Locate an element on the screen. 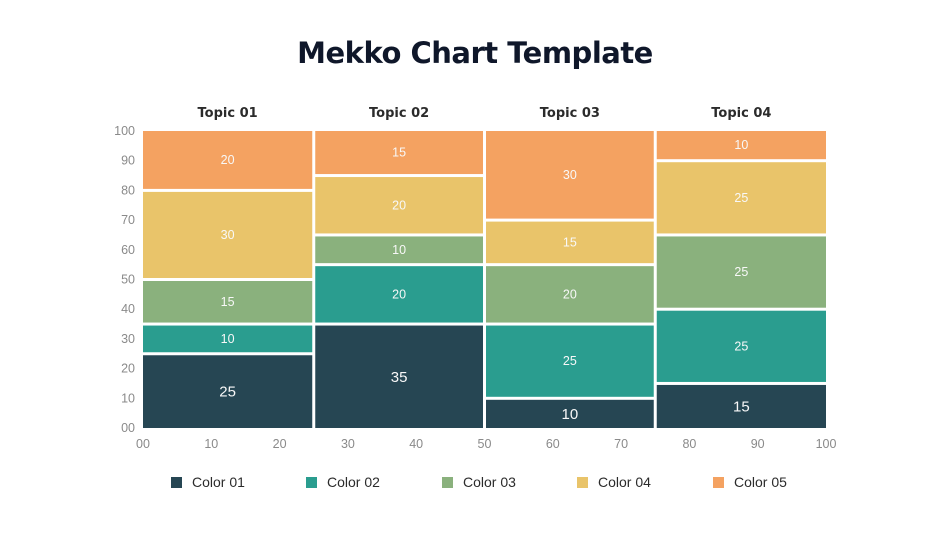  legend-item: Color 01 is located at coordinates (208, 482).